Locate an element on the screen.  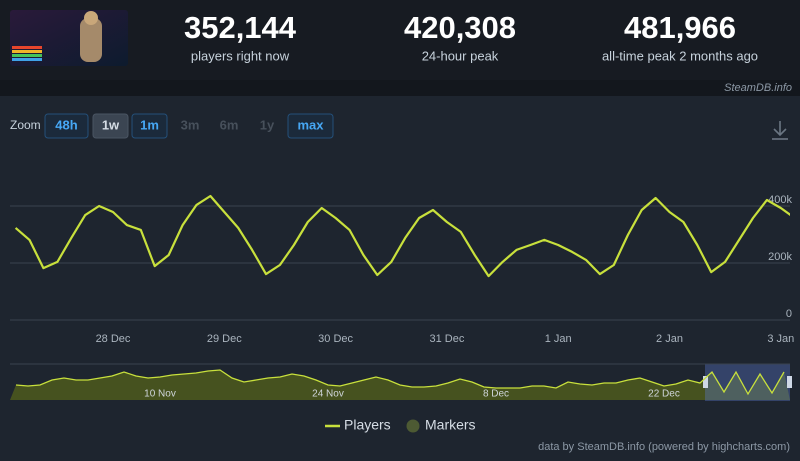
zoom-button-label: 3m is located at coordinates (190, 124).